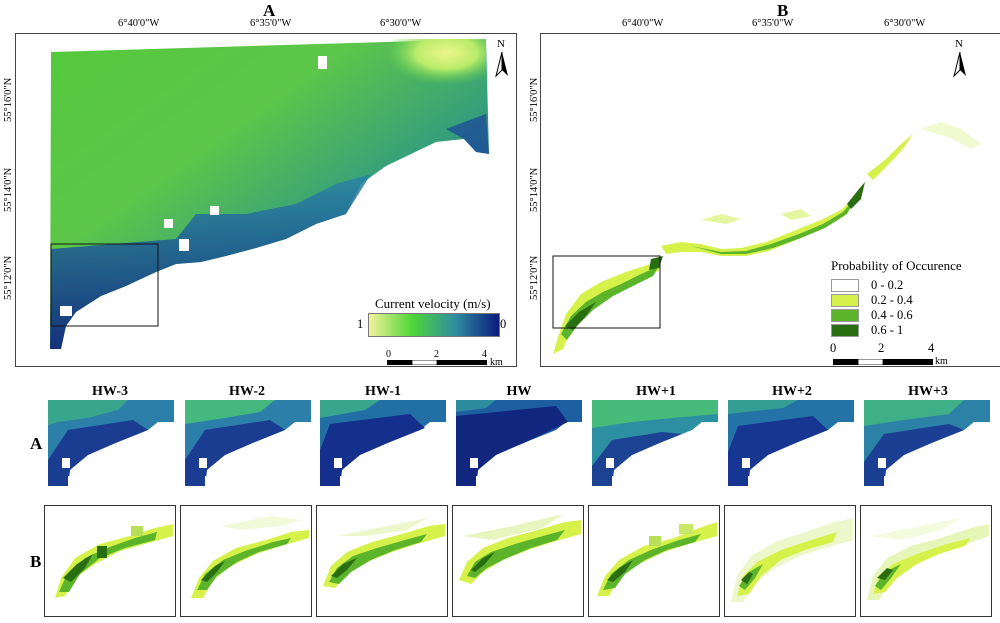 The height and width of the screenshot is (623, 1000). Describe the element at coordinates (36, 443) in the screenshot. I see `row-a-label: A` at that location.